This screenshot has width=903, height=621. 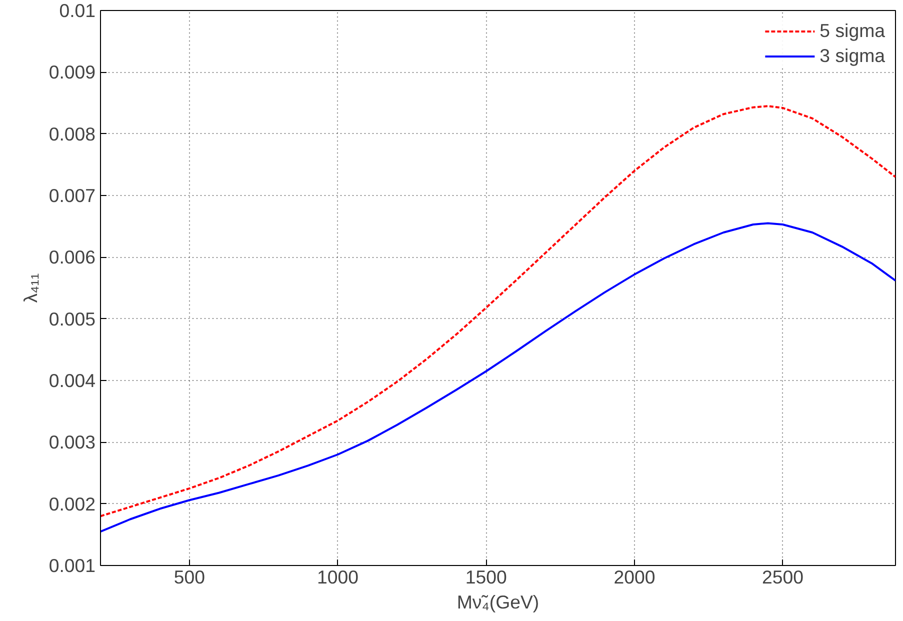 I want to click on x-tick-label: 1500, so click(x=486, y=577).